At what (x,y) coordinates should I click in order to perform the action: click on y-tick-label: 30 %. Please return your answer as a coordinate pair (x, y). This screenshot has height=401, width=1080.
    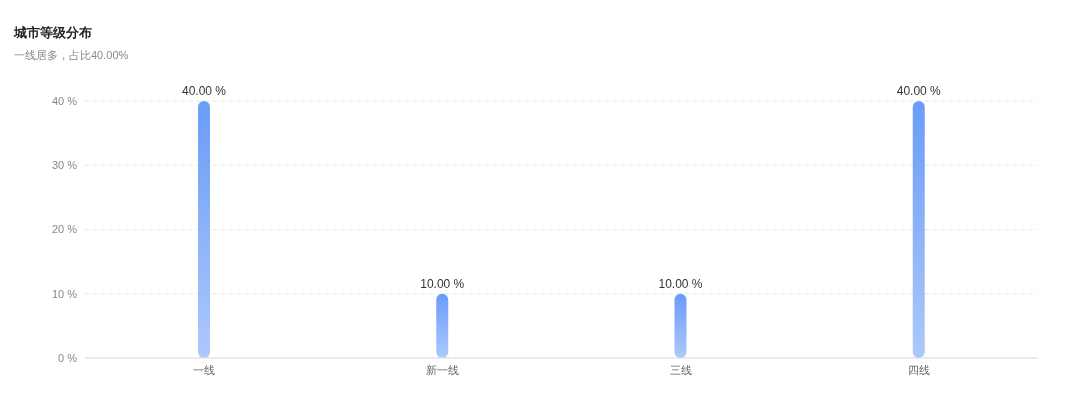
    Looking at the image, I should click on (64, 165).